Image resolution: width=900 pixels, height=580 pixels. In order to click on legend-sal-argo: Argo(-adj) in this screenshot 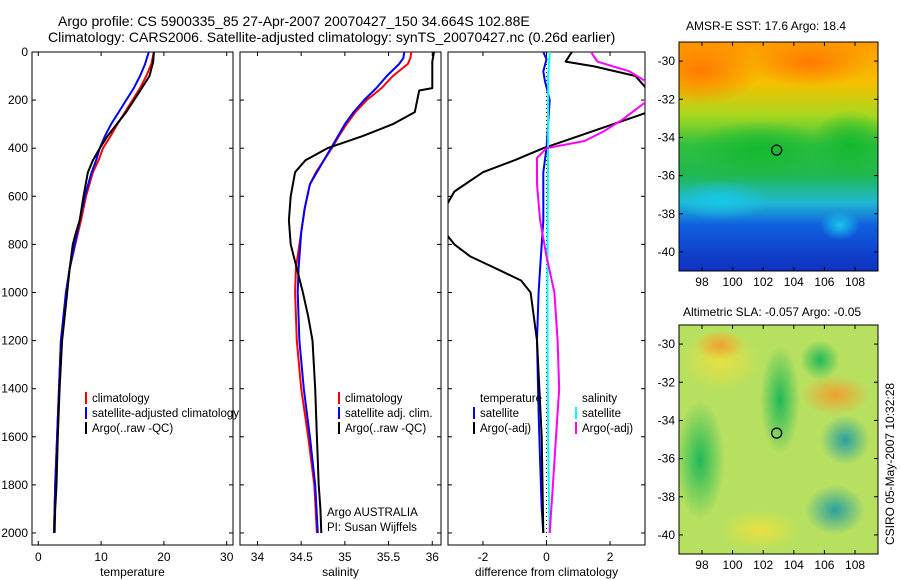, I will do `click(607, 429)`.